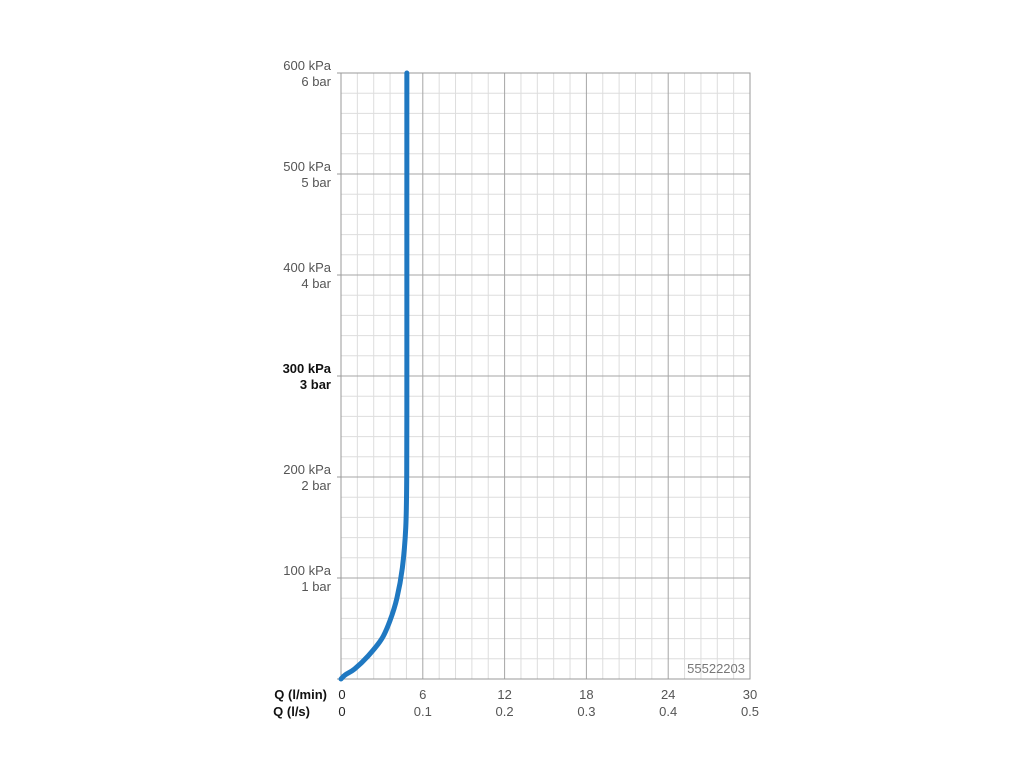 The image size is (1024, 768). I want to click on y-tick-label-bar: 5 bar, so click(316, 182).